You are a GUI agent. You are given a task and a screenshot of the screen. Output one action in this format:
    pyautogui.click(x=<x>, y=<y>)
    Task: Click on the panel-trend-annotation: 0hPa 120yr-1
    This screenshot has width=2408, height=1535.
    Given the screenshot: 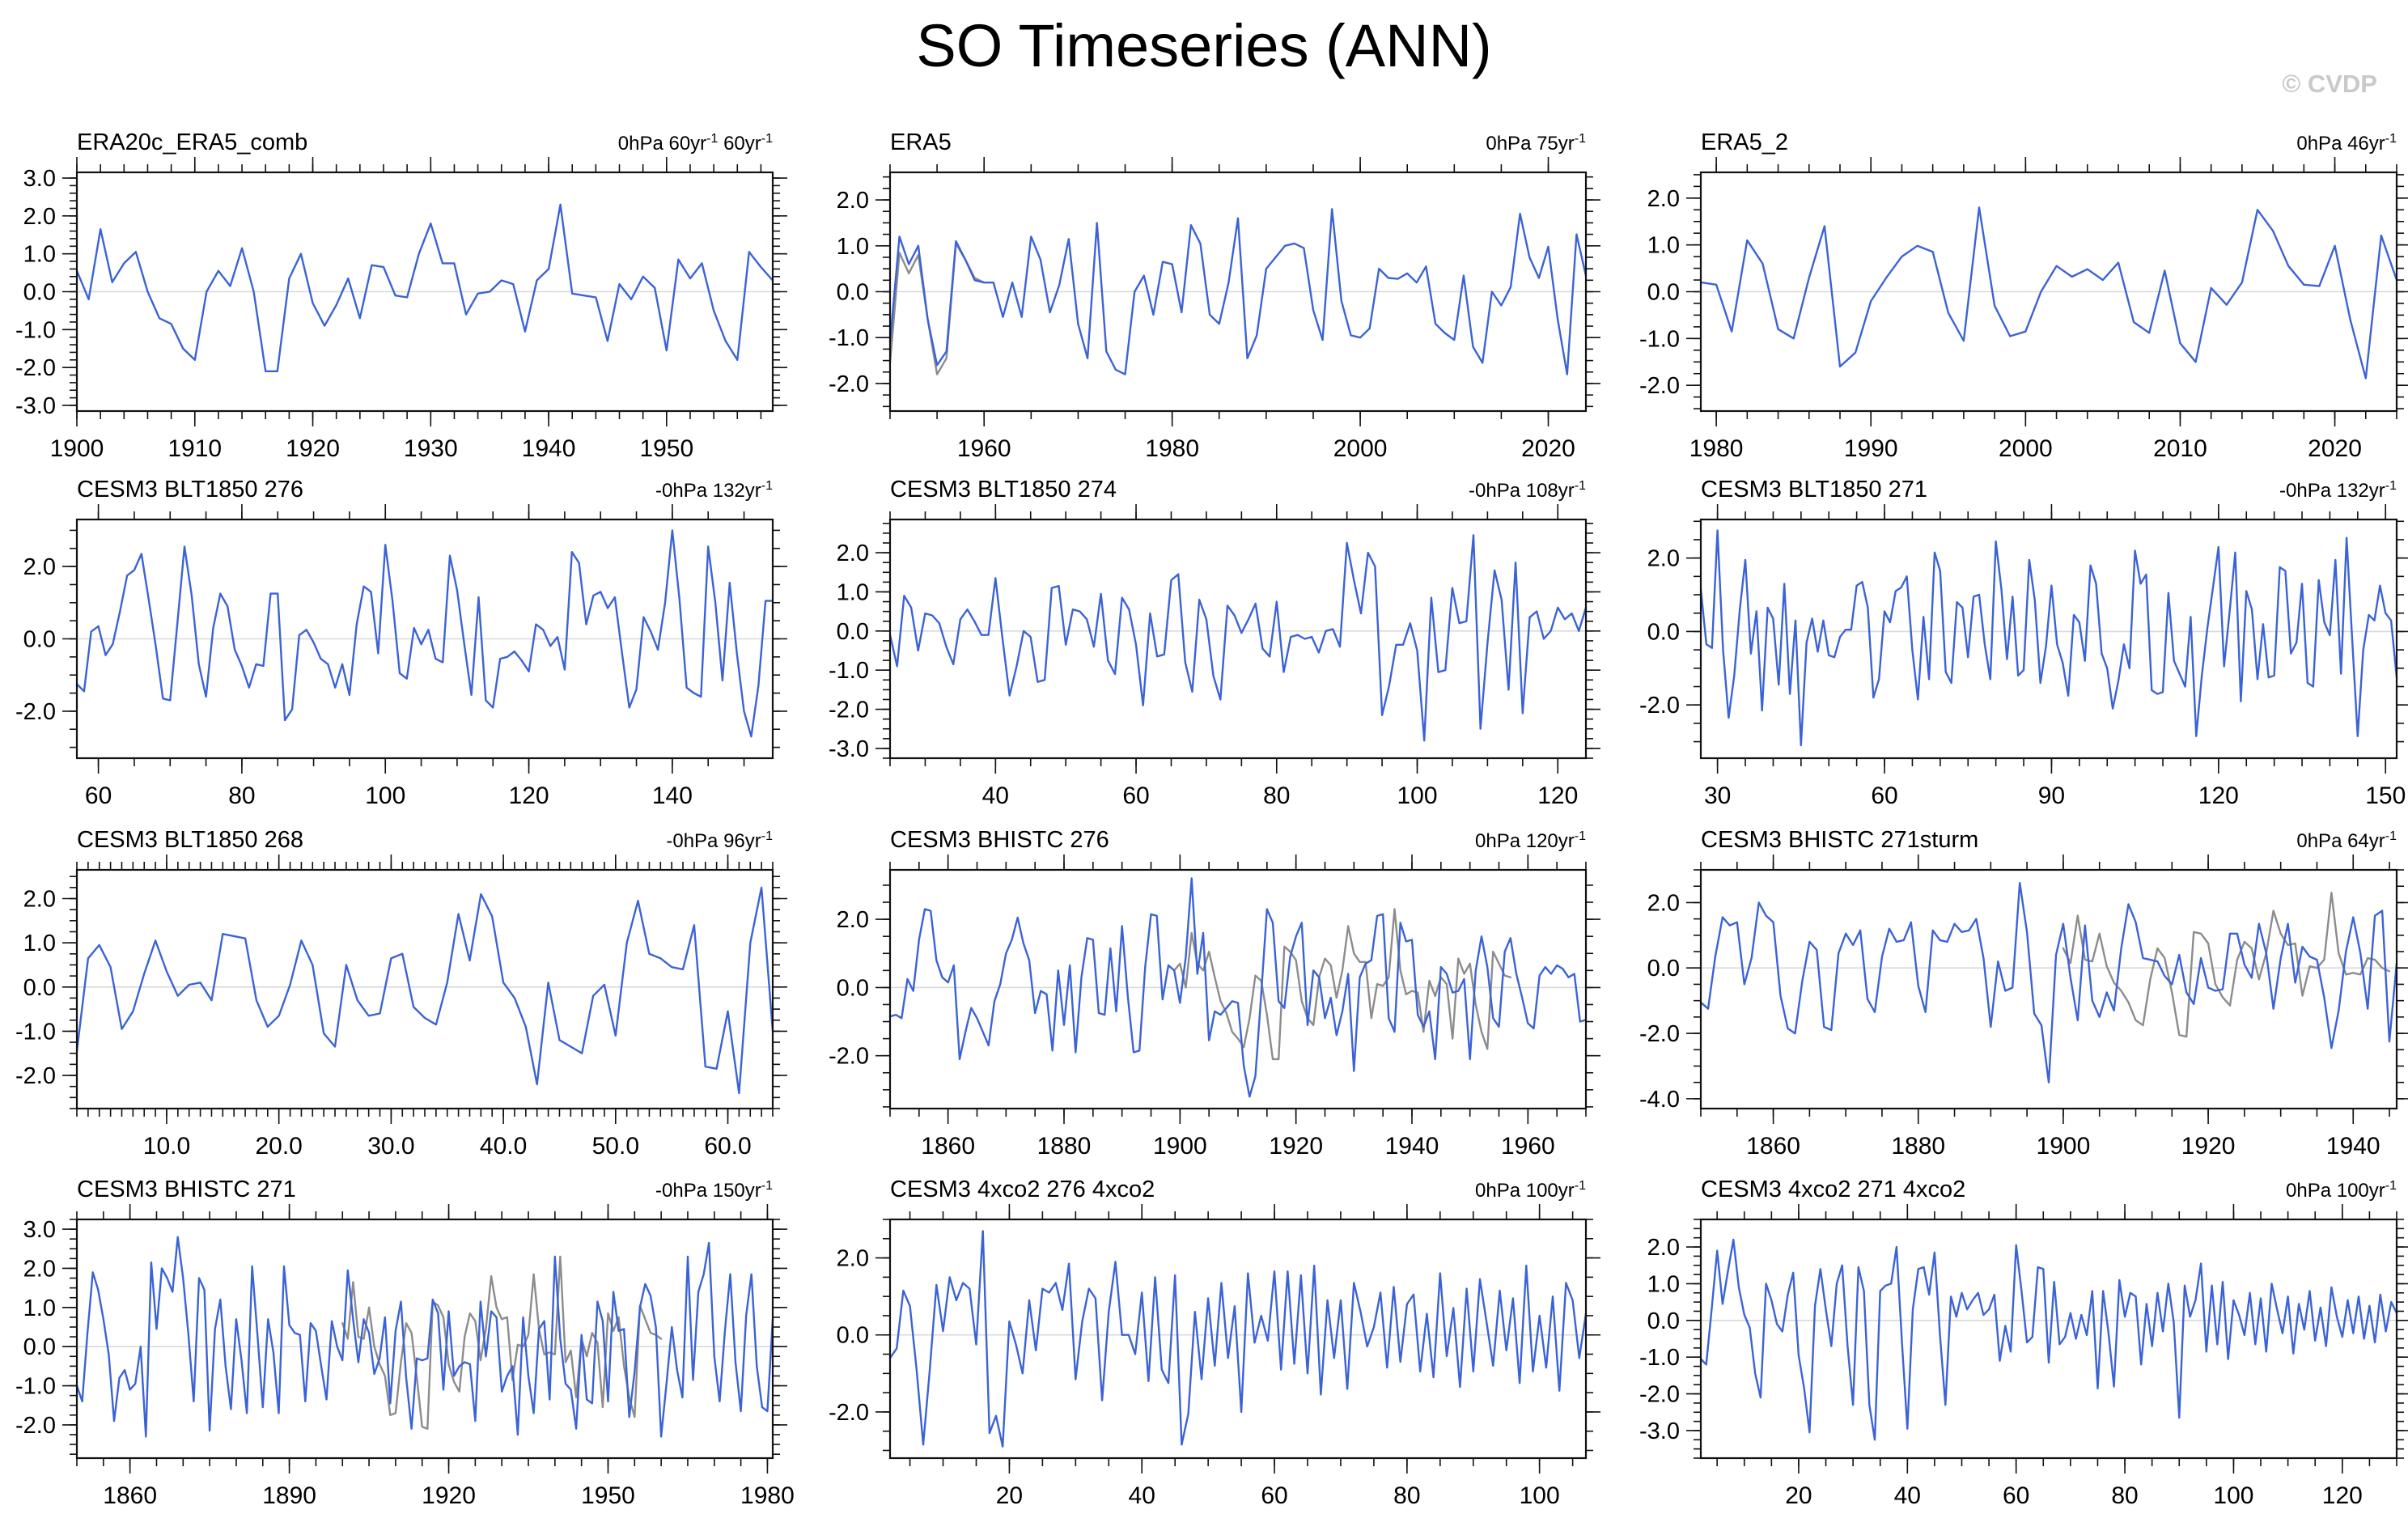 What is the action you would take?
    pyautogui.click(x=1530, y=840)
    